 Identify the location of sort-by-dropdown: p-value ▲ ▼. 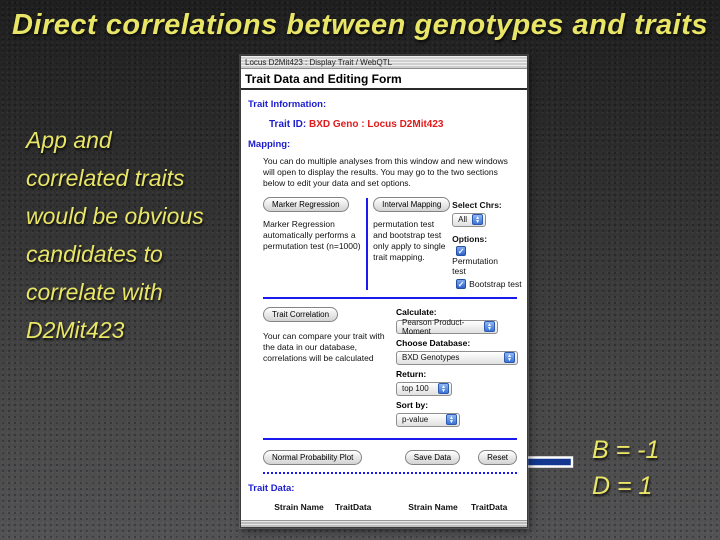
(428, 419).